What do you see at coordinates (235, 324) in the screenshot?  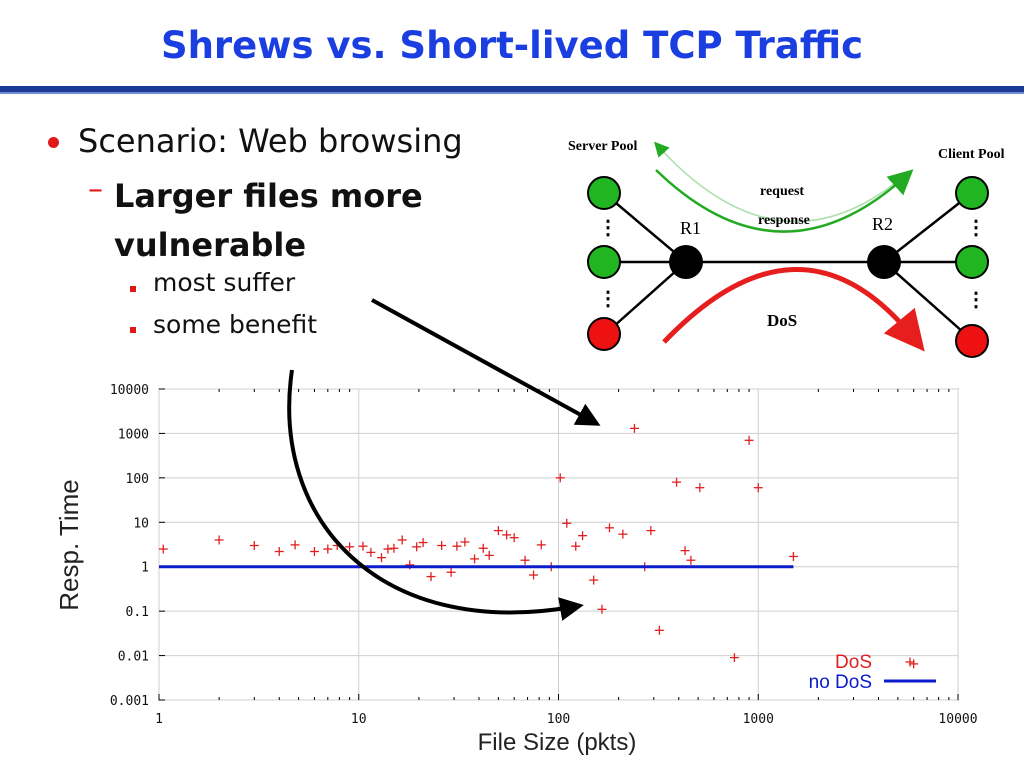 I see `bullet-some-benefit: some benefit` at bounding box center [235, 324].